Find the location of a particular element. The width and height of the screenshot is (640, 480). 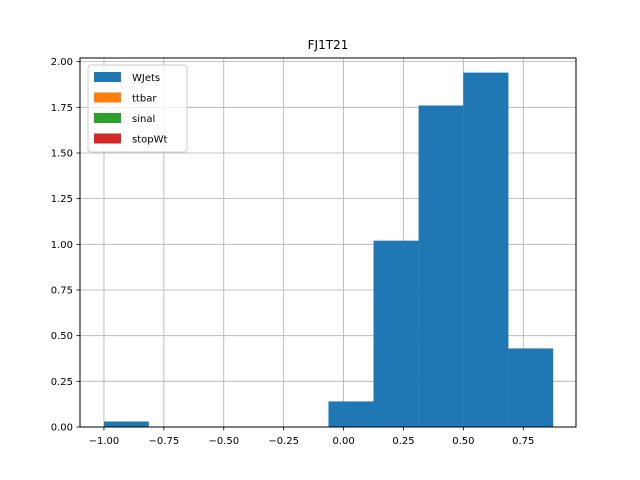

y-tick-label: 2.00 is located at coordinates (62, 62).